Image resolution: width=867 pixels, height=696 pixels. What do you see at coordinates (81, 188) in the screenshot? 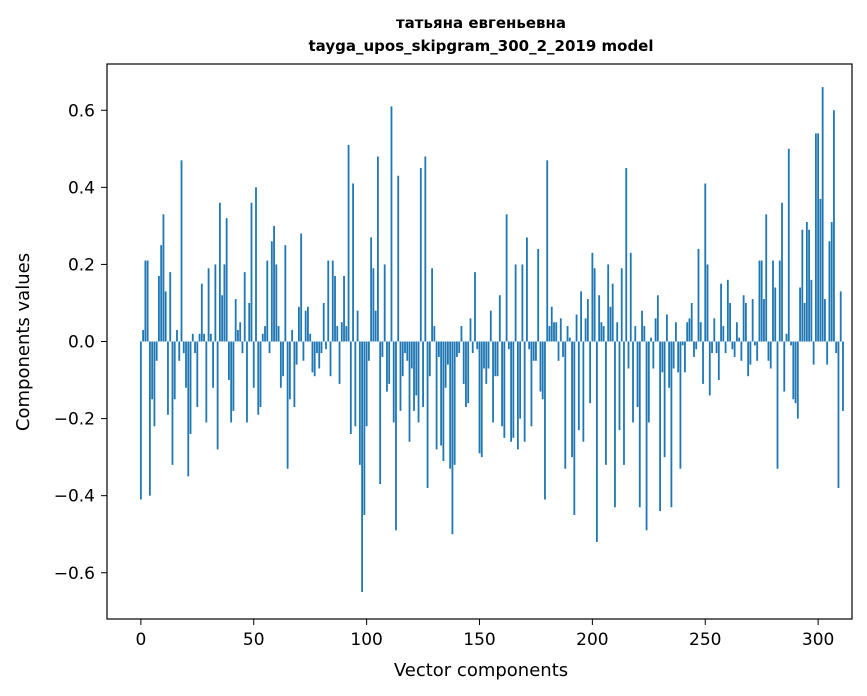
I see `y-tick-label: 0.4` at bounding box center [81, 188].